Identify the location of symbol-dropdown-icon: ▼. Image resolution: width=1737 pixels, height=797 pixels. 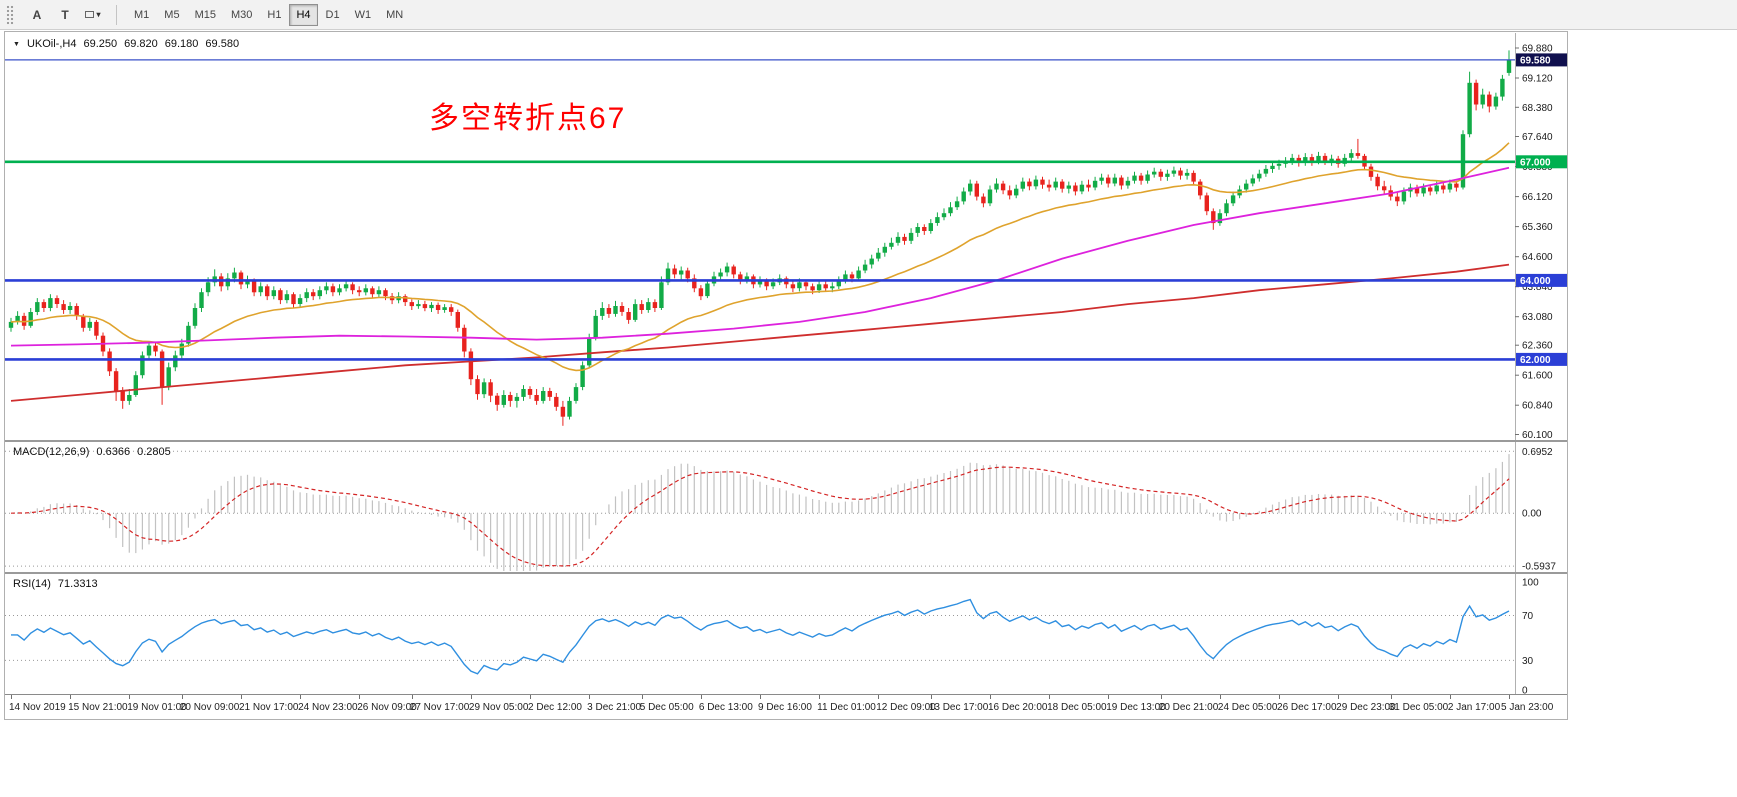
(16, 44).